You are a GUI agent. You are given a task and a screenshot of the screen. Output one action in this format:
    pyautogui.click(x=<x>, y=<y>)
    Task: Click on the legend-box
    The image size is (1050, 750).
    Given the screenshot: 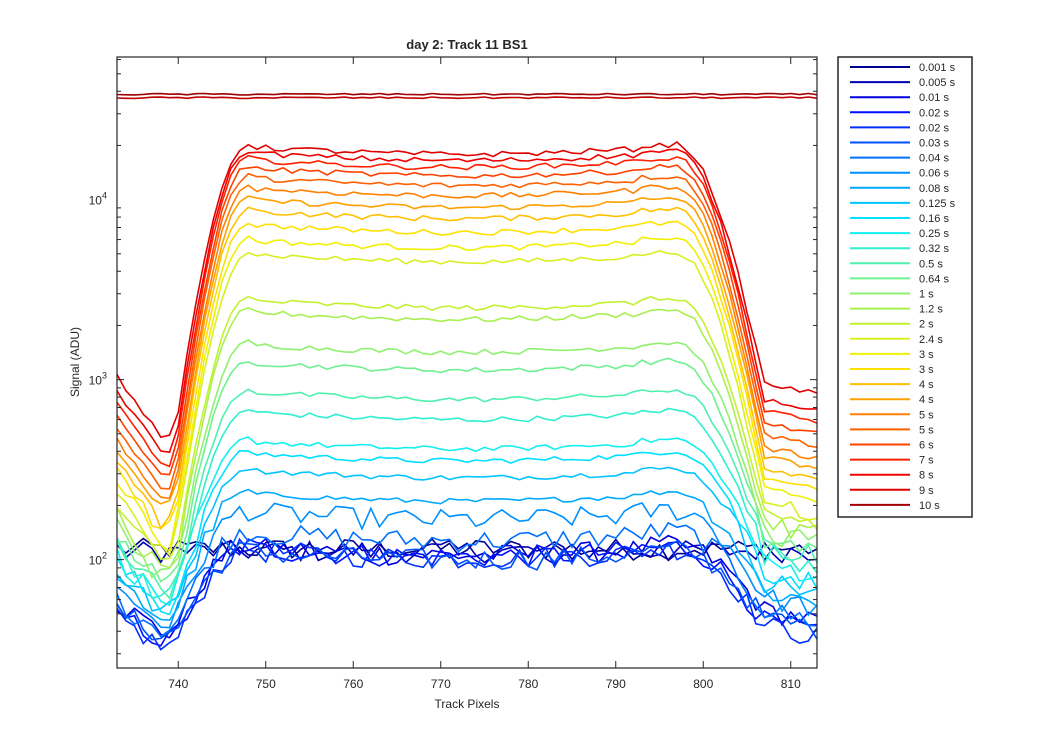 What is the action you would take?
    pyautogui.click(x=905, y=287)
    